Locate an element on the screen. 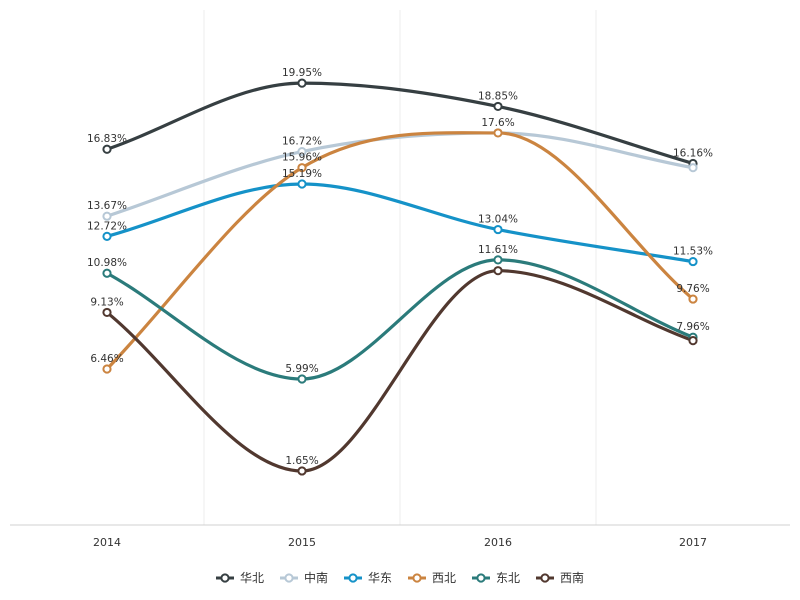  data-label: 16.16% is located at coordinates (693, 153).